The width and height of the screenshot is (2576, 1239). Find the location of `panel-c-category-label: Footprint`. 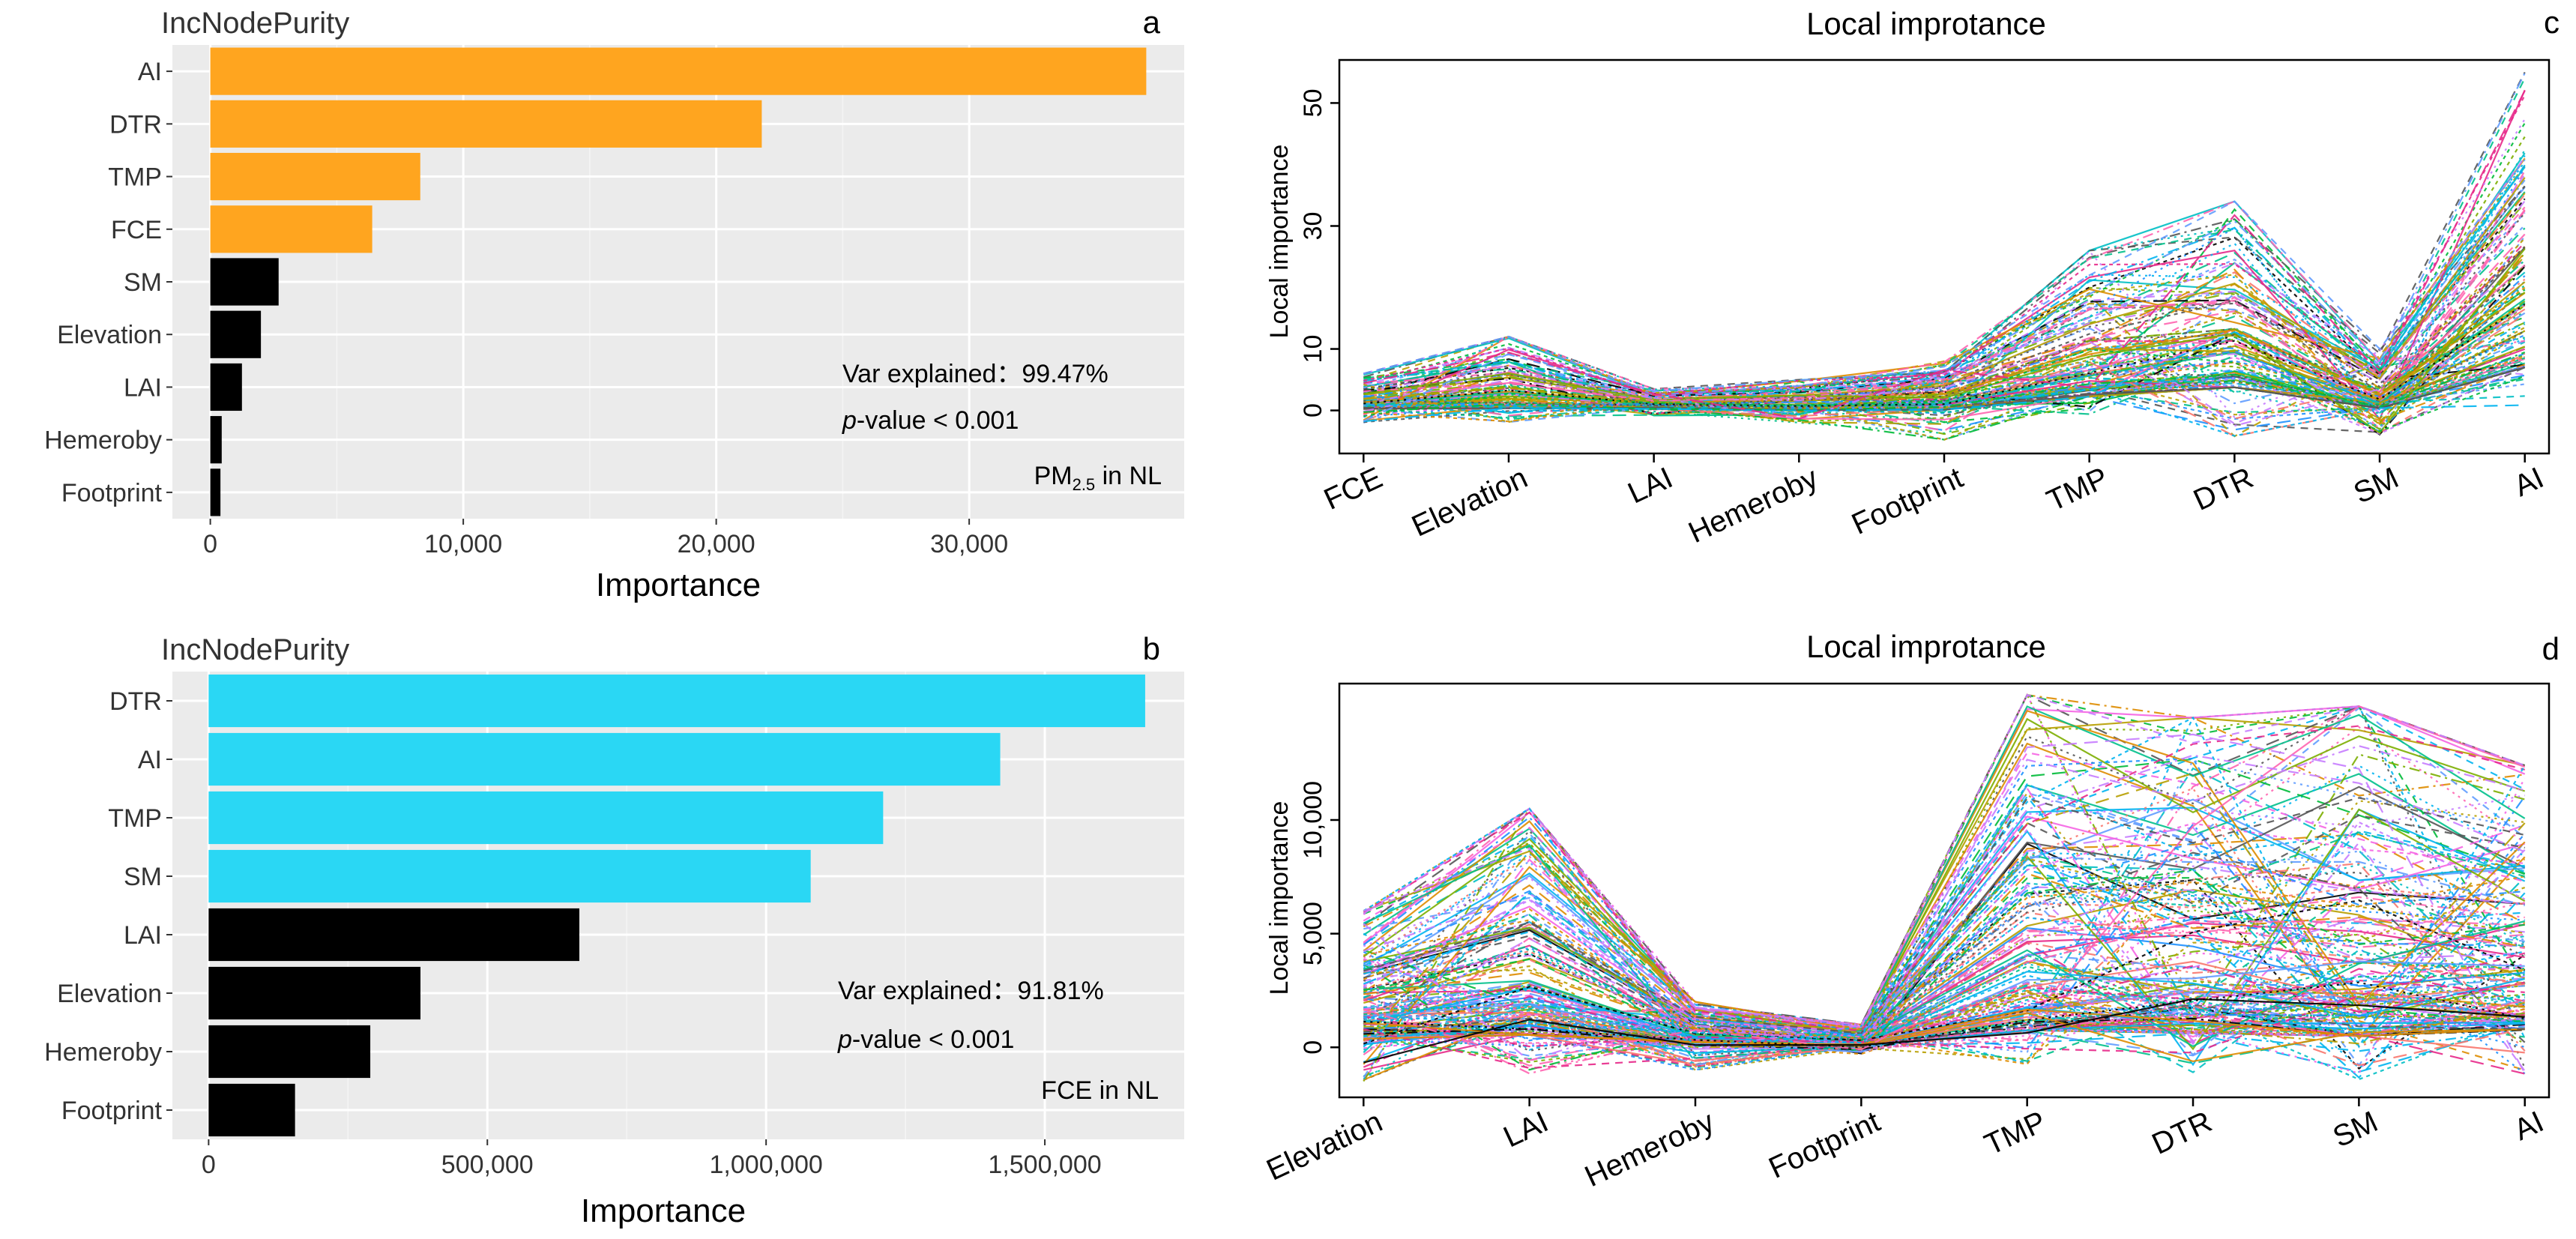

panel-c-category-label: Footprint is located at coordinates (1908, 501).